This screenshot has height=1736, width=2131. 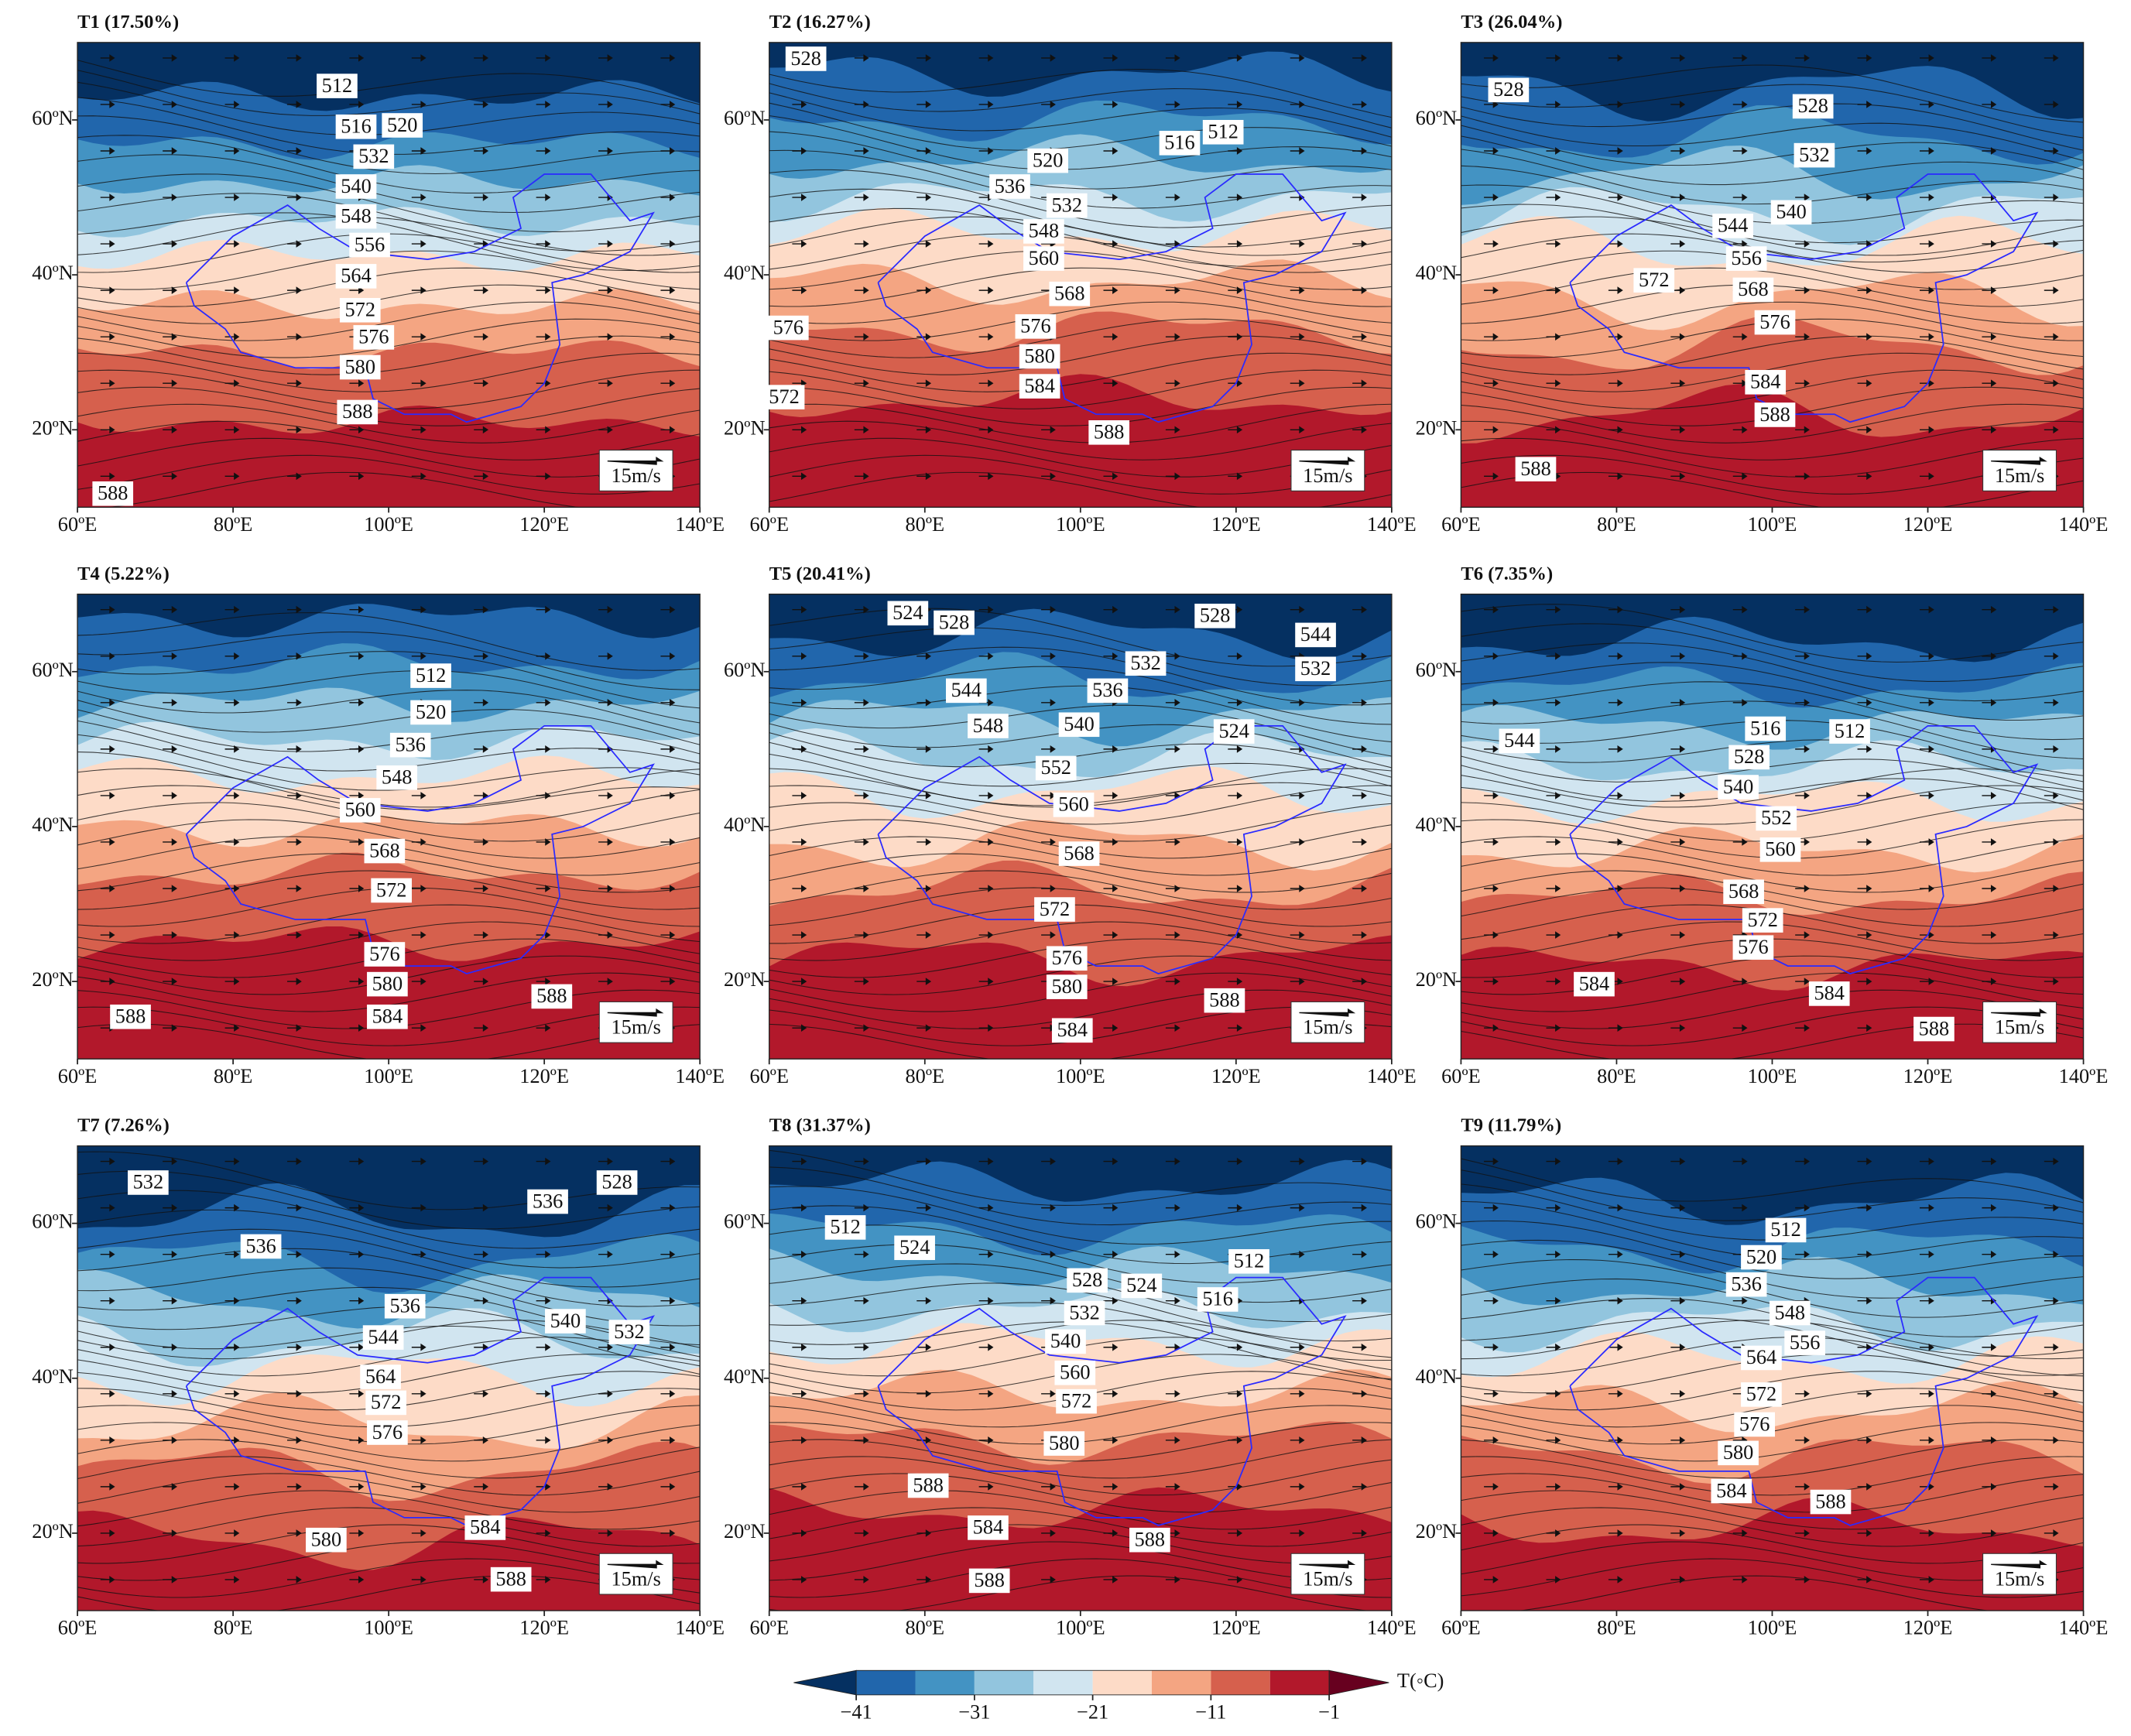 I want to click on scale-key, so click(x=1327, y=1574).